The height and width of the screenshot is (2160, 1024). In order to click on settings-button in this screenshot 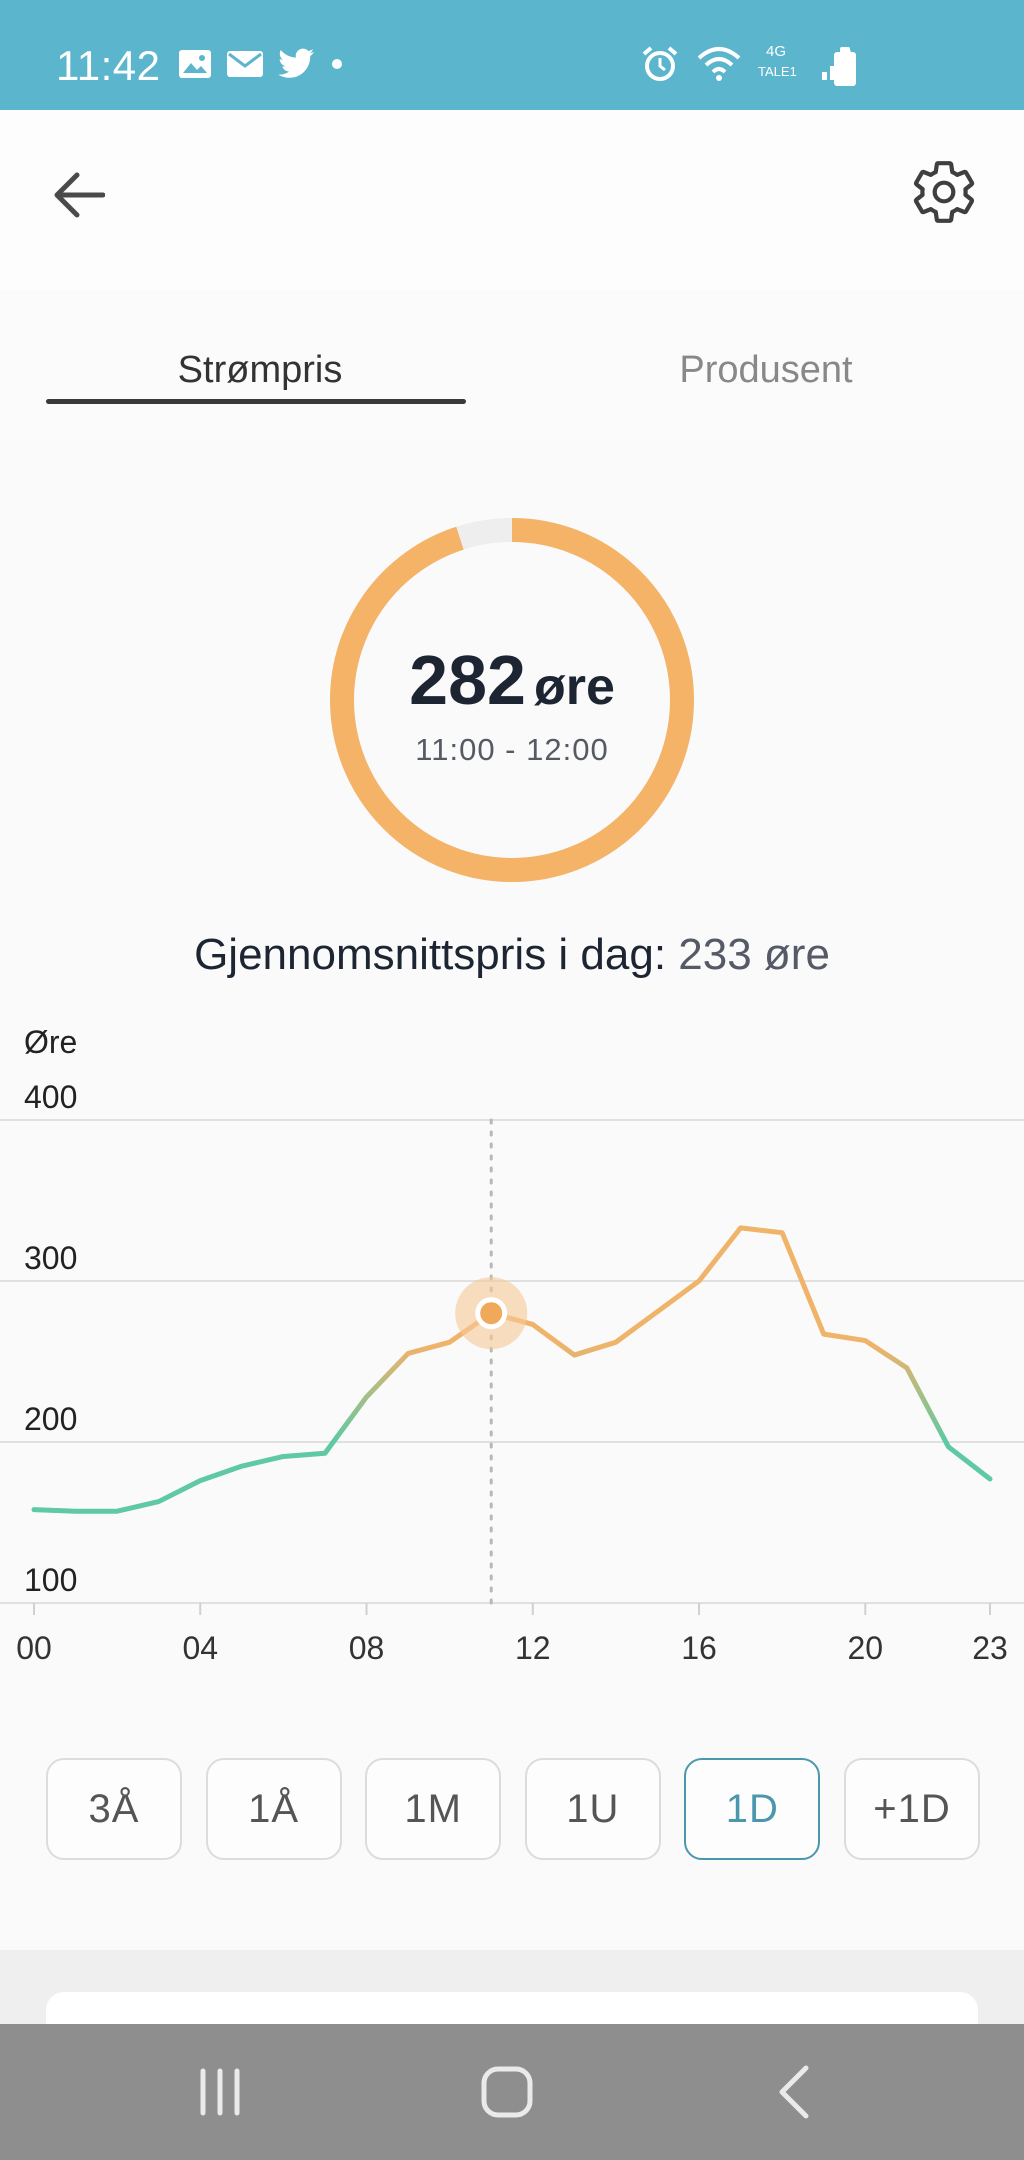, I will do `click(944, 192)`.